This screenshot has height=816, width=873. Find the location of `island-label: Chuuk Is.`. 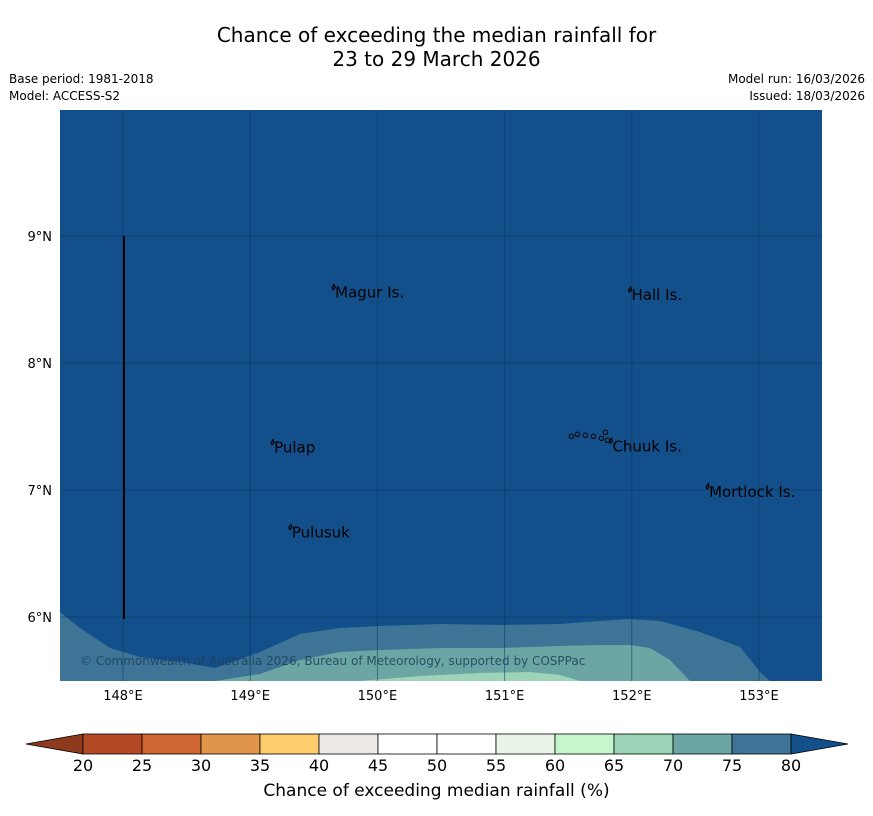

island-label: Chuuk Is. is located at coordinates (646, 446).